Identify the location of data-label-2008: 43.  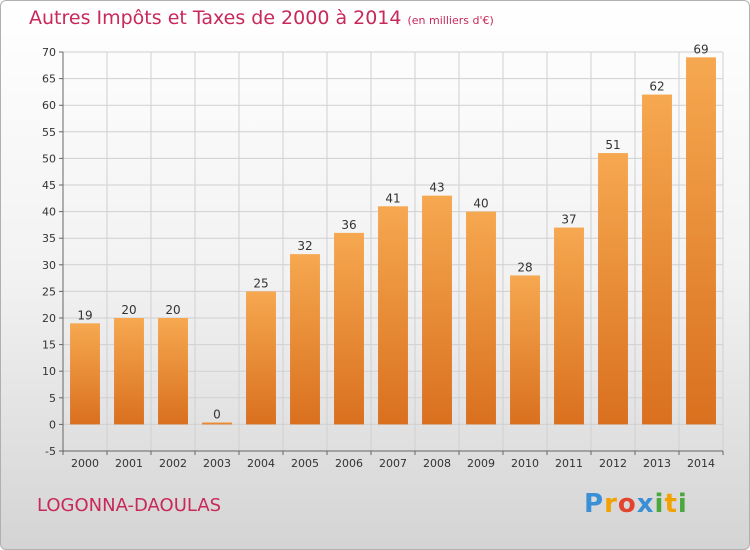
(436, 188).